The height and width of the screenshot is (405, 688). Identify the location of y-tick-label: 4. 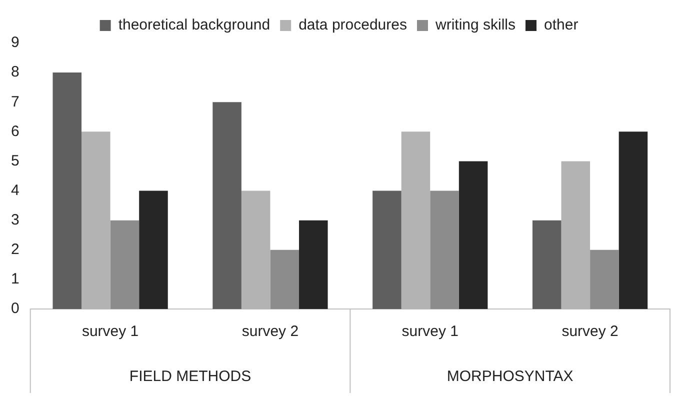
(15, 190).